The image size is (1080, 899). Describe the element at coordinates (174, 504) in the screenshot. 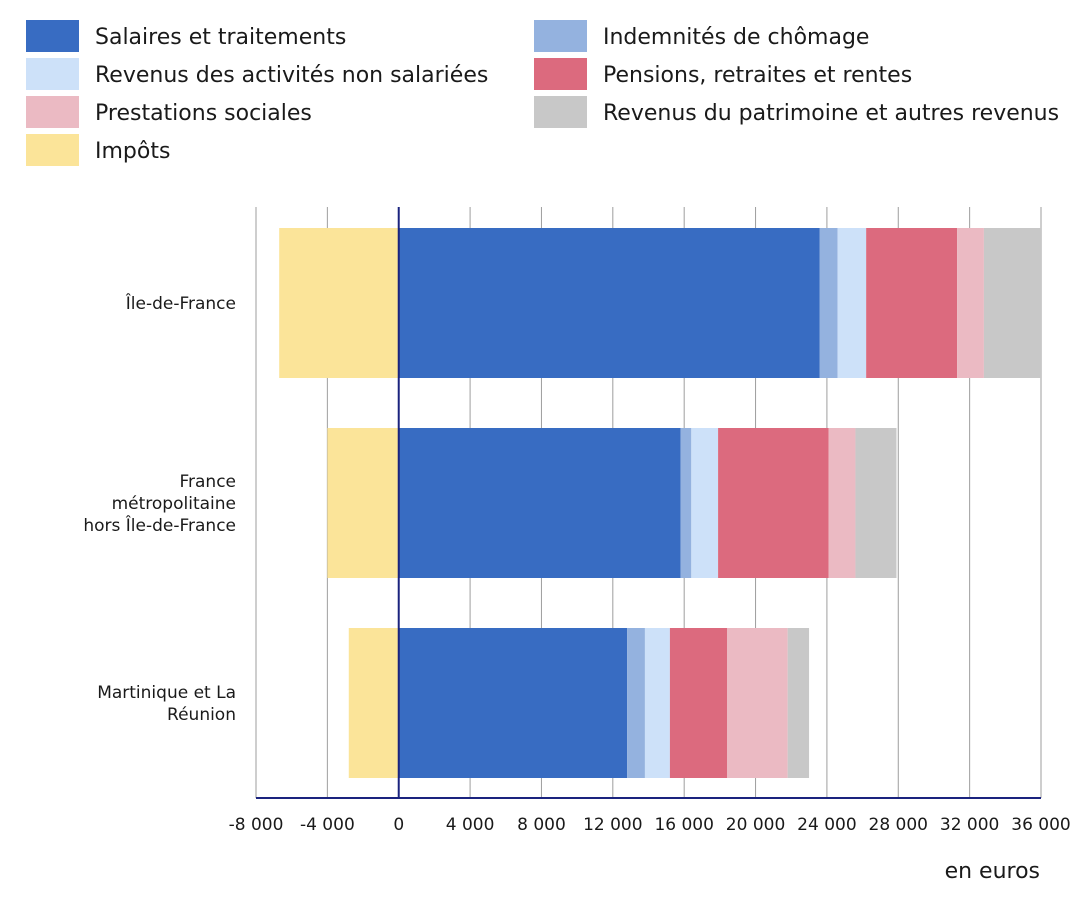

I see `category-label: métropolitaine` at that location.